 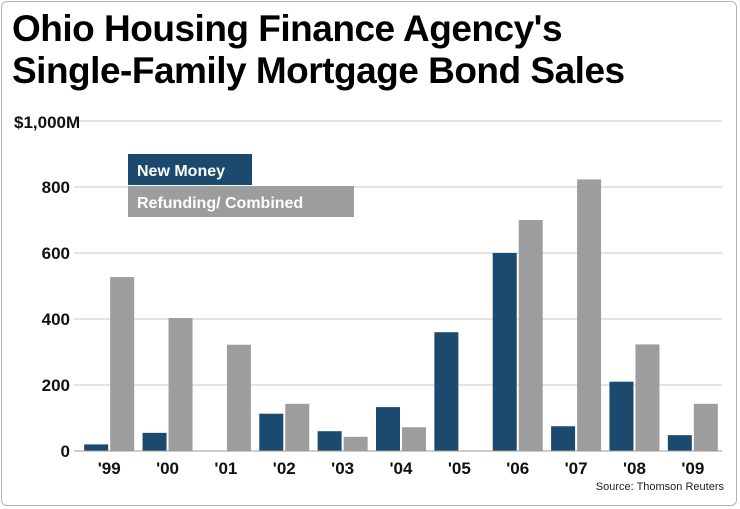 I want to click on legend-refunding-swatch, so click(x=241, y=201).